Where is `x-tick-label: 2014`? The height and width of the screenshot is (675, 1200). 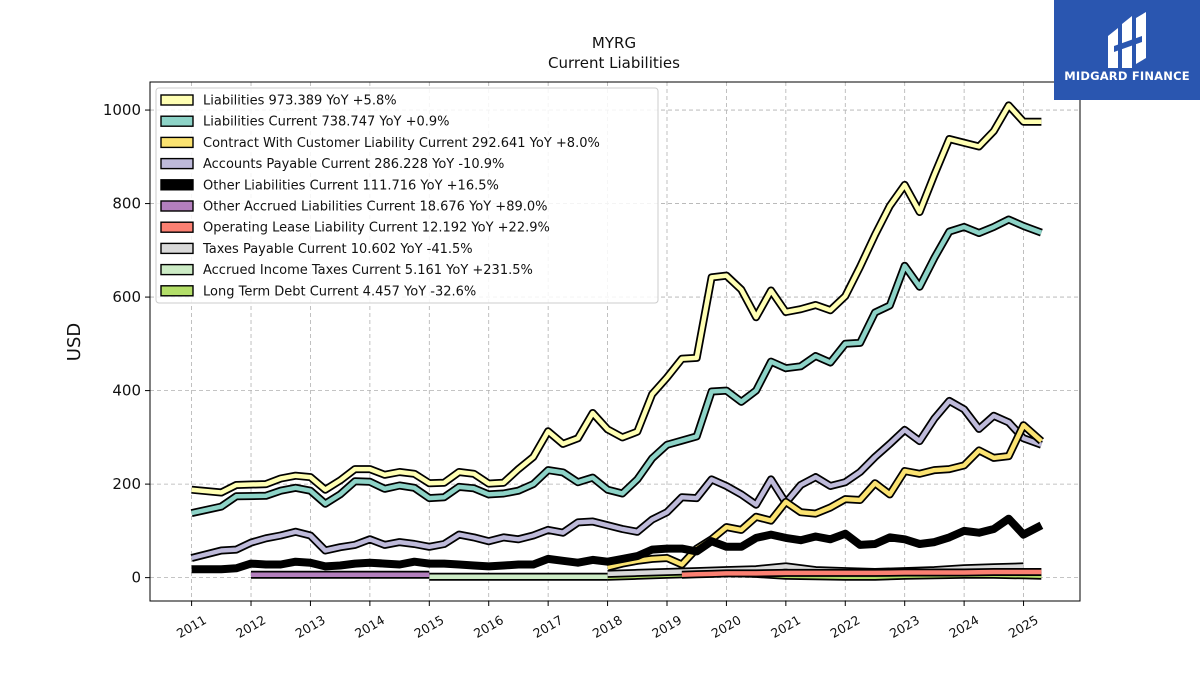
x-tick-label: 2014 is located at coordinates (369, 626).